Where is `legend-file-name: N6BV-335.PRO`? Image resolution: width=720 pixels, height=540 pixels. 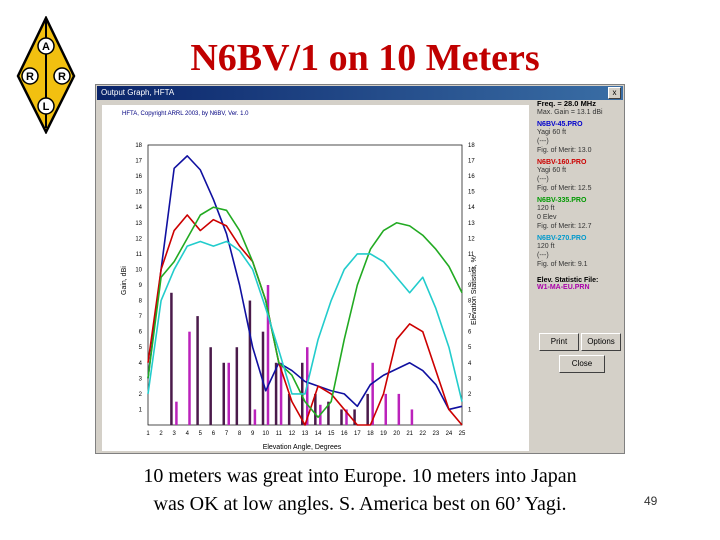 legend-file-name: N6BV-335.PRO is located at coordinates (562, 200).